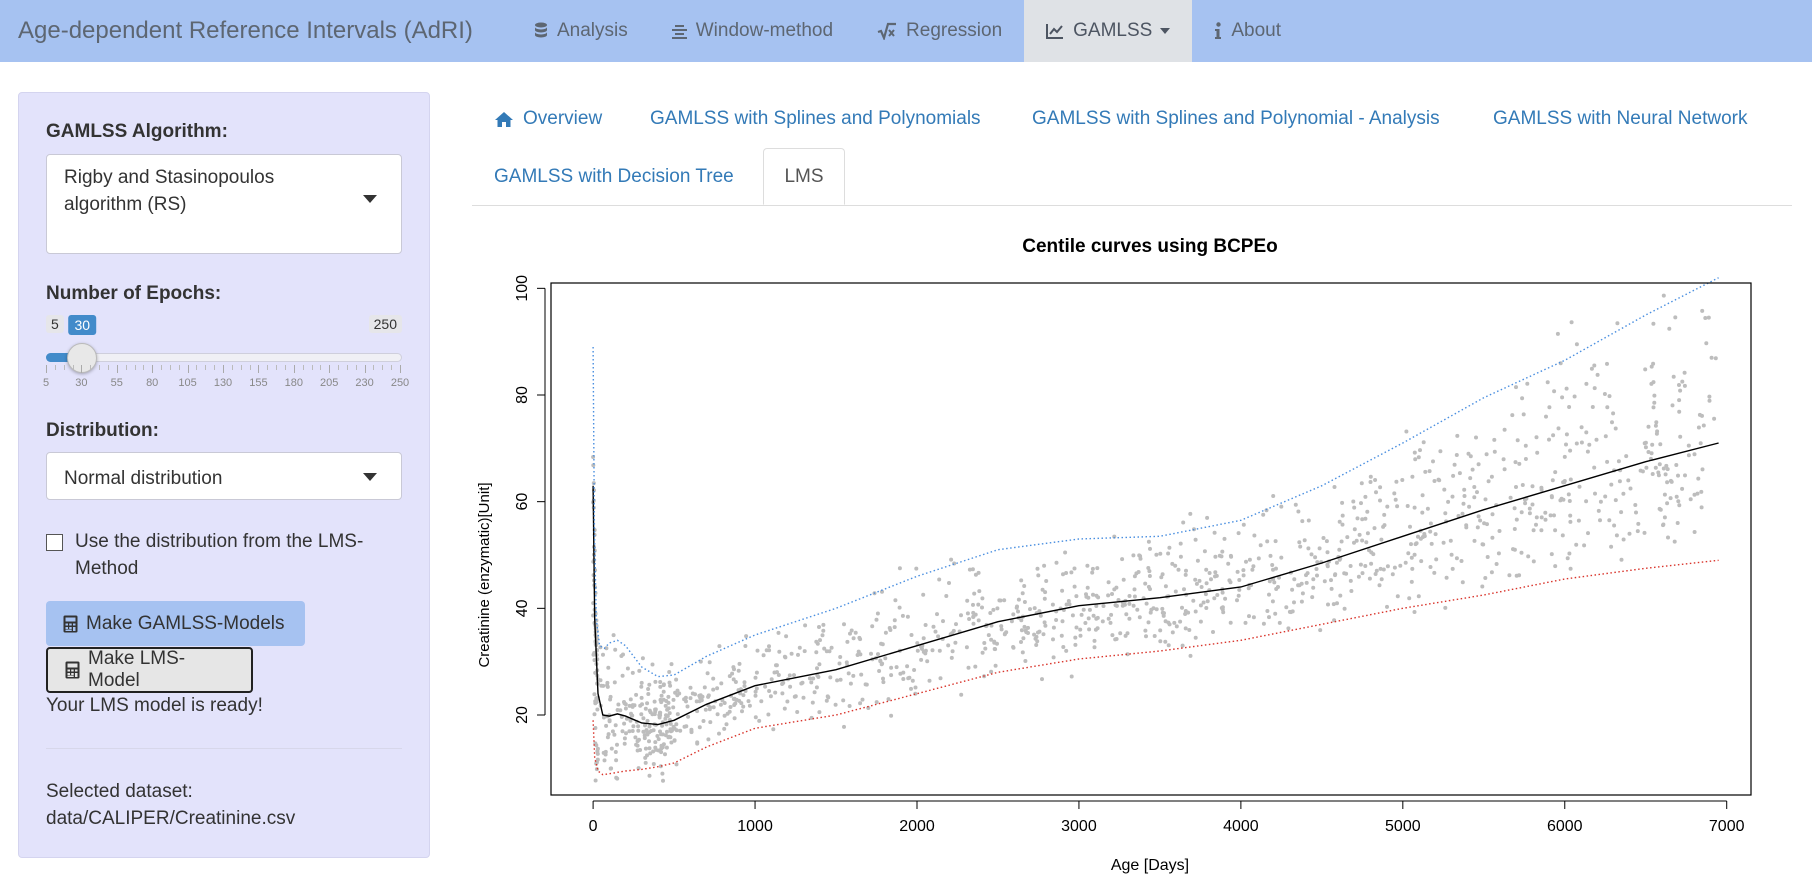 The image size is (1812, 882). I want to click on tab-overview: Overview, so click(548, 119).